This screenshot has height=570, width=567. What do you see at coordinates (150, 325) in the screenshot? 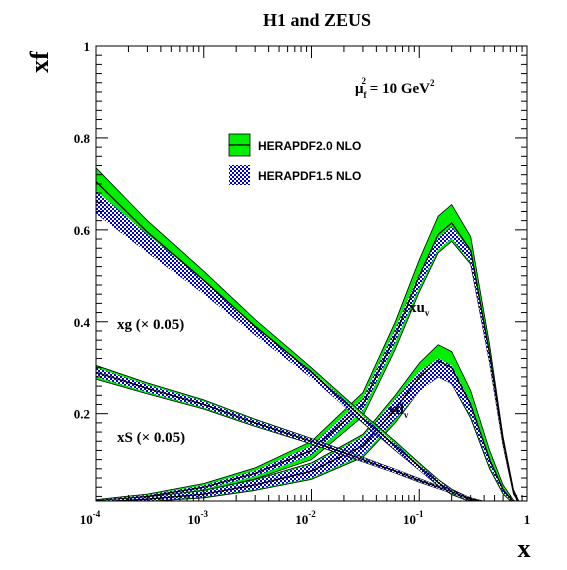
I see `label-xg: xg (× 0.05)` at bounding box center [150, 325].